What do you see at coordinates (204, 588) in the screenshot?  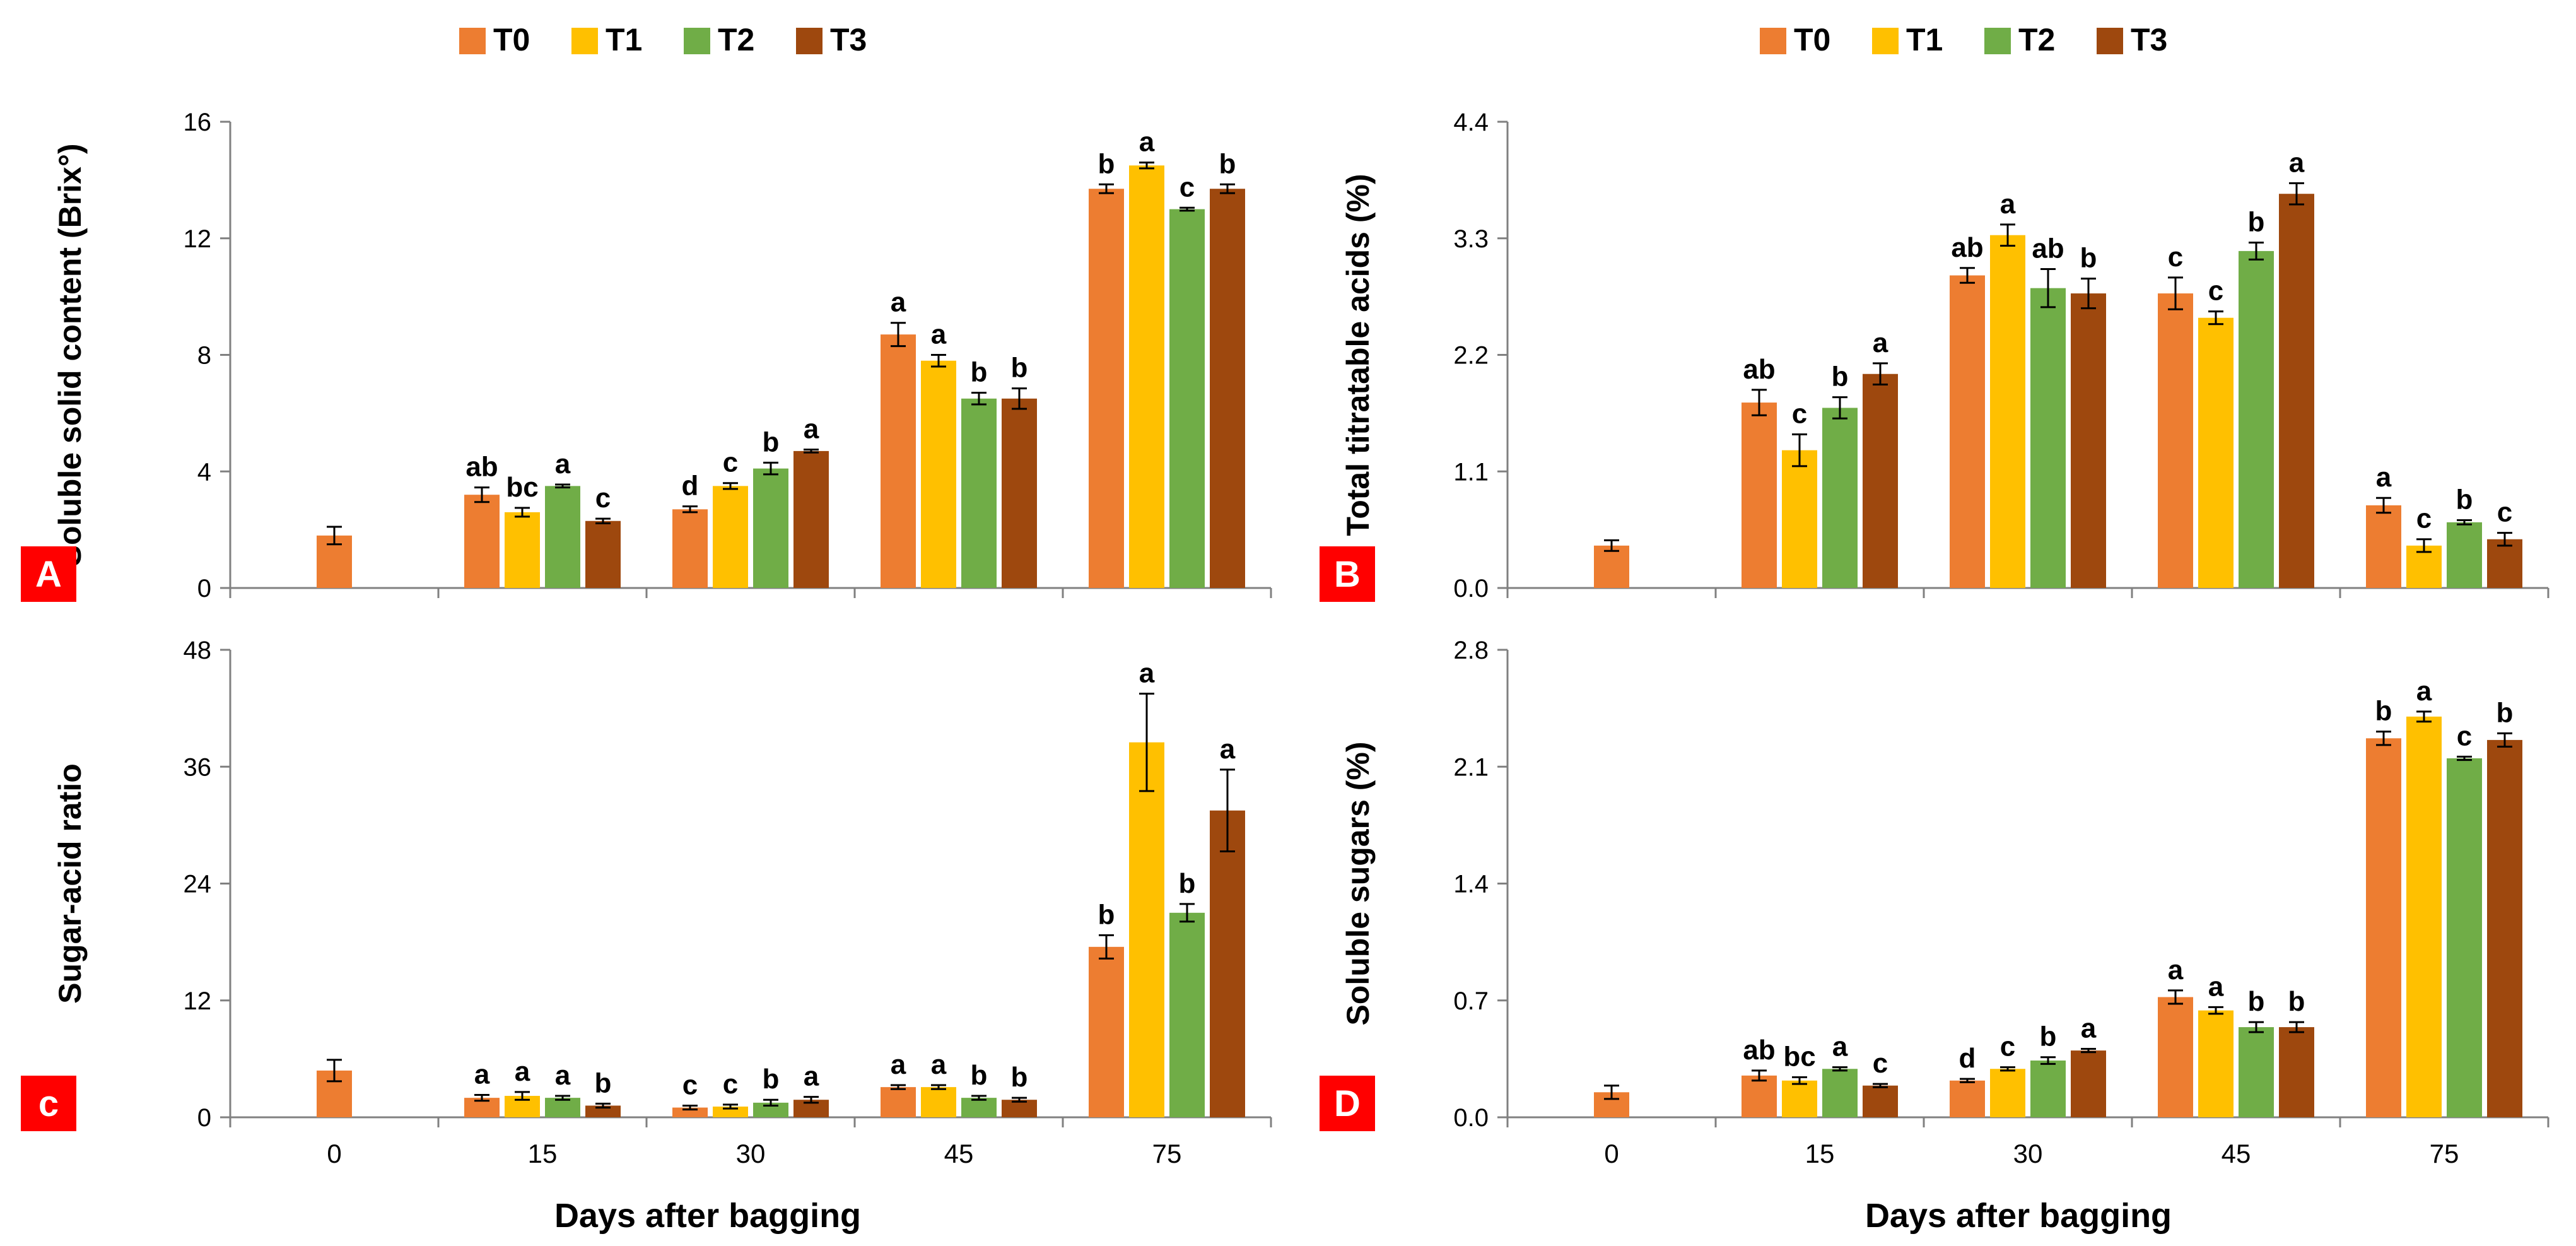 I see `y-tick-label: 0` at bounding box center [204, 588].